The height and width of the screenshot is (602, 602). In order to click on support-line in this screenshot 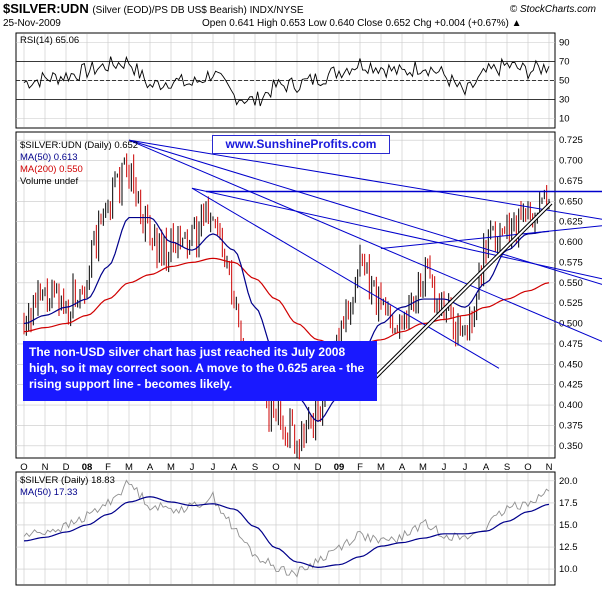, I will do `click(459, 294)`.